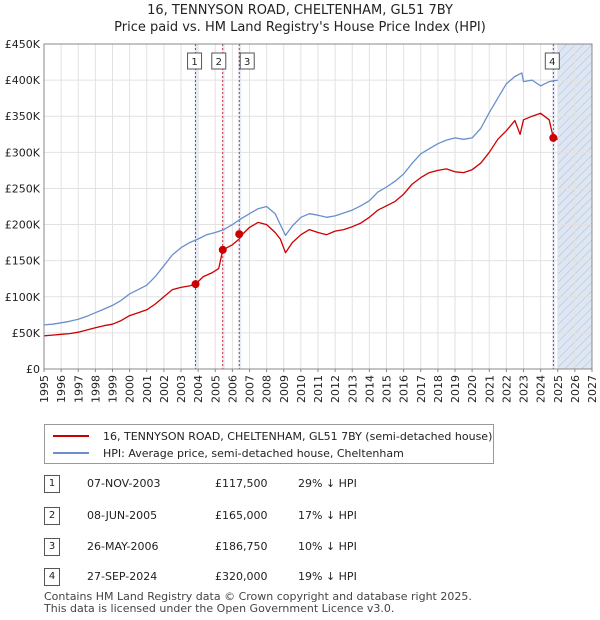 This screenshot has width=600, height=620. I want to click on y-tick-label: £0, so click(33, 369).